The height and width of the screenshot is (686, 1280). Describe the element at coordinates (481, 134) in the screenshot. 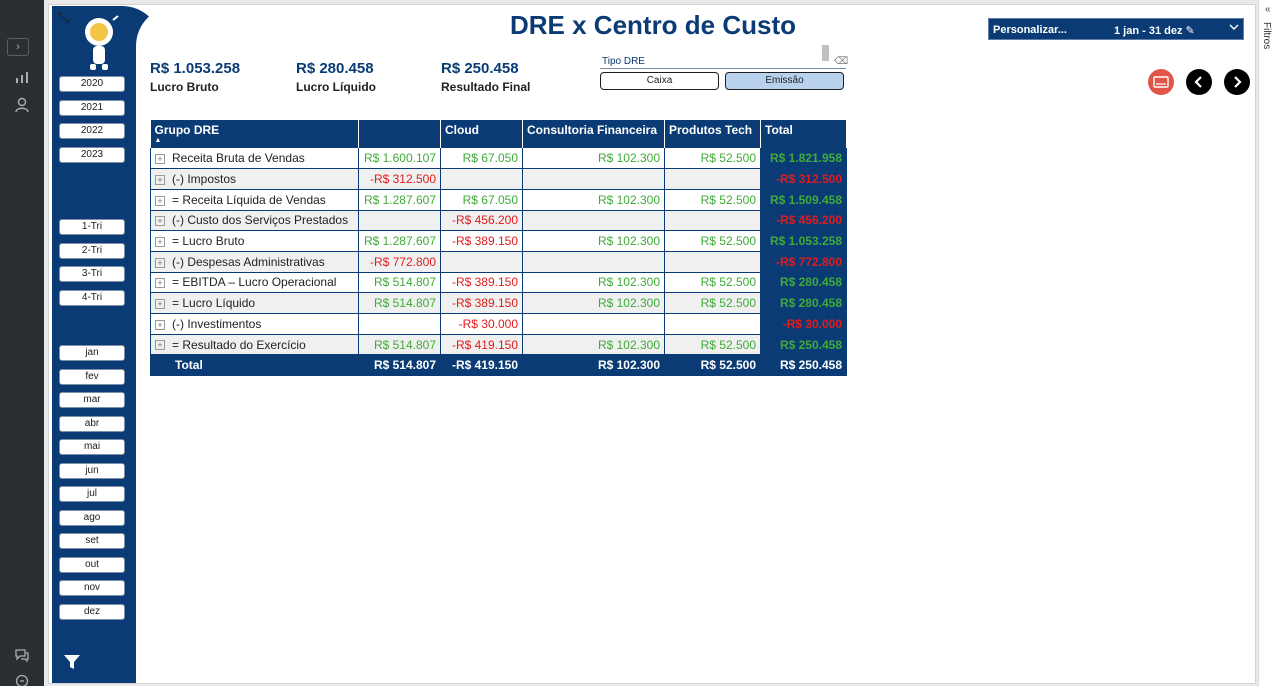

I see `column-header-cloud: Cloud` at that location.